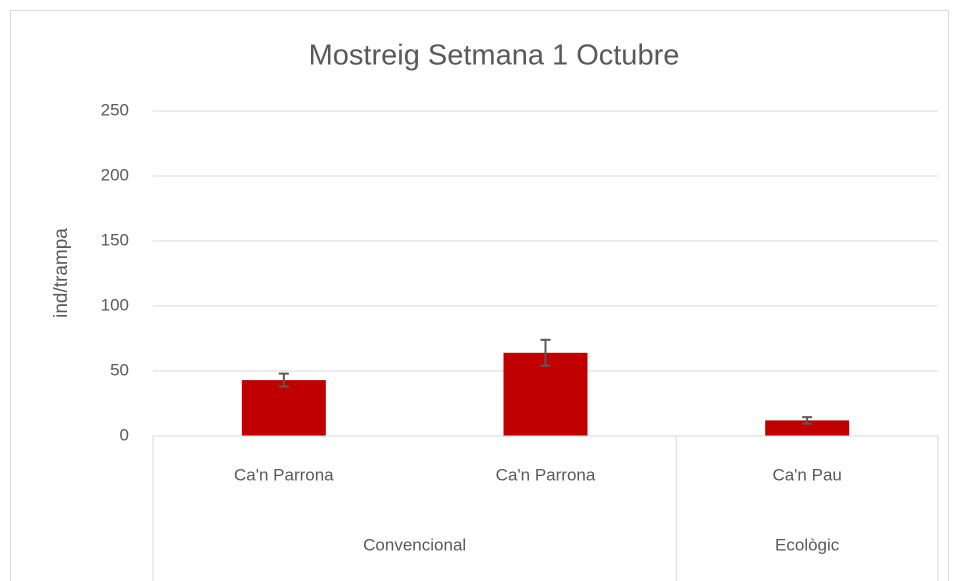 The width and height of the screenshot is (959, 581). What do you see at coordinates (115, 174) in the screenshot?
I see `y-tick-label: 200` at bounding box center [115, 174].